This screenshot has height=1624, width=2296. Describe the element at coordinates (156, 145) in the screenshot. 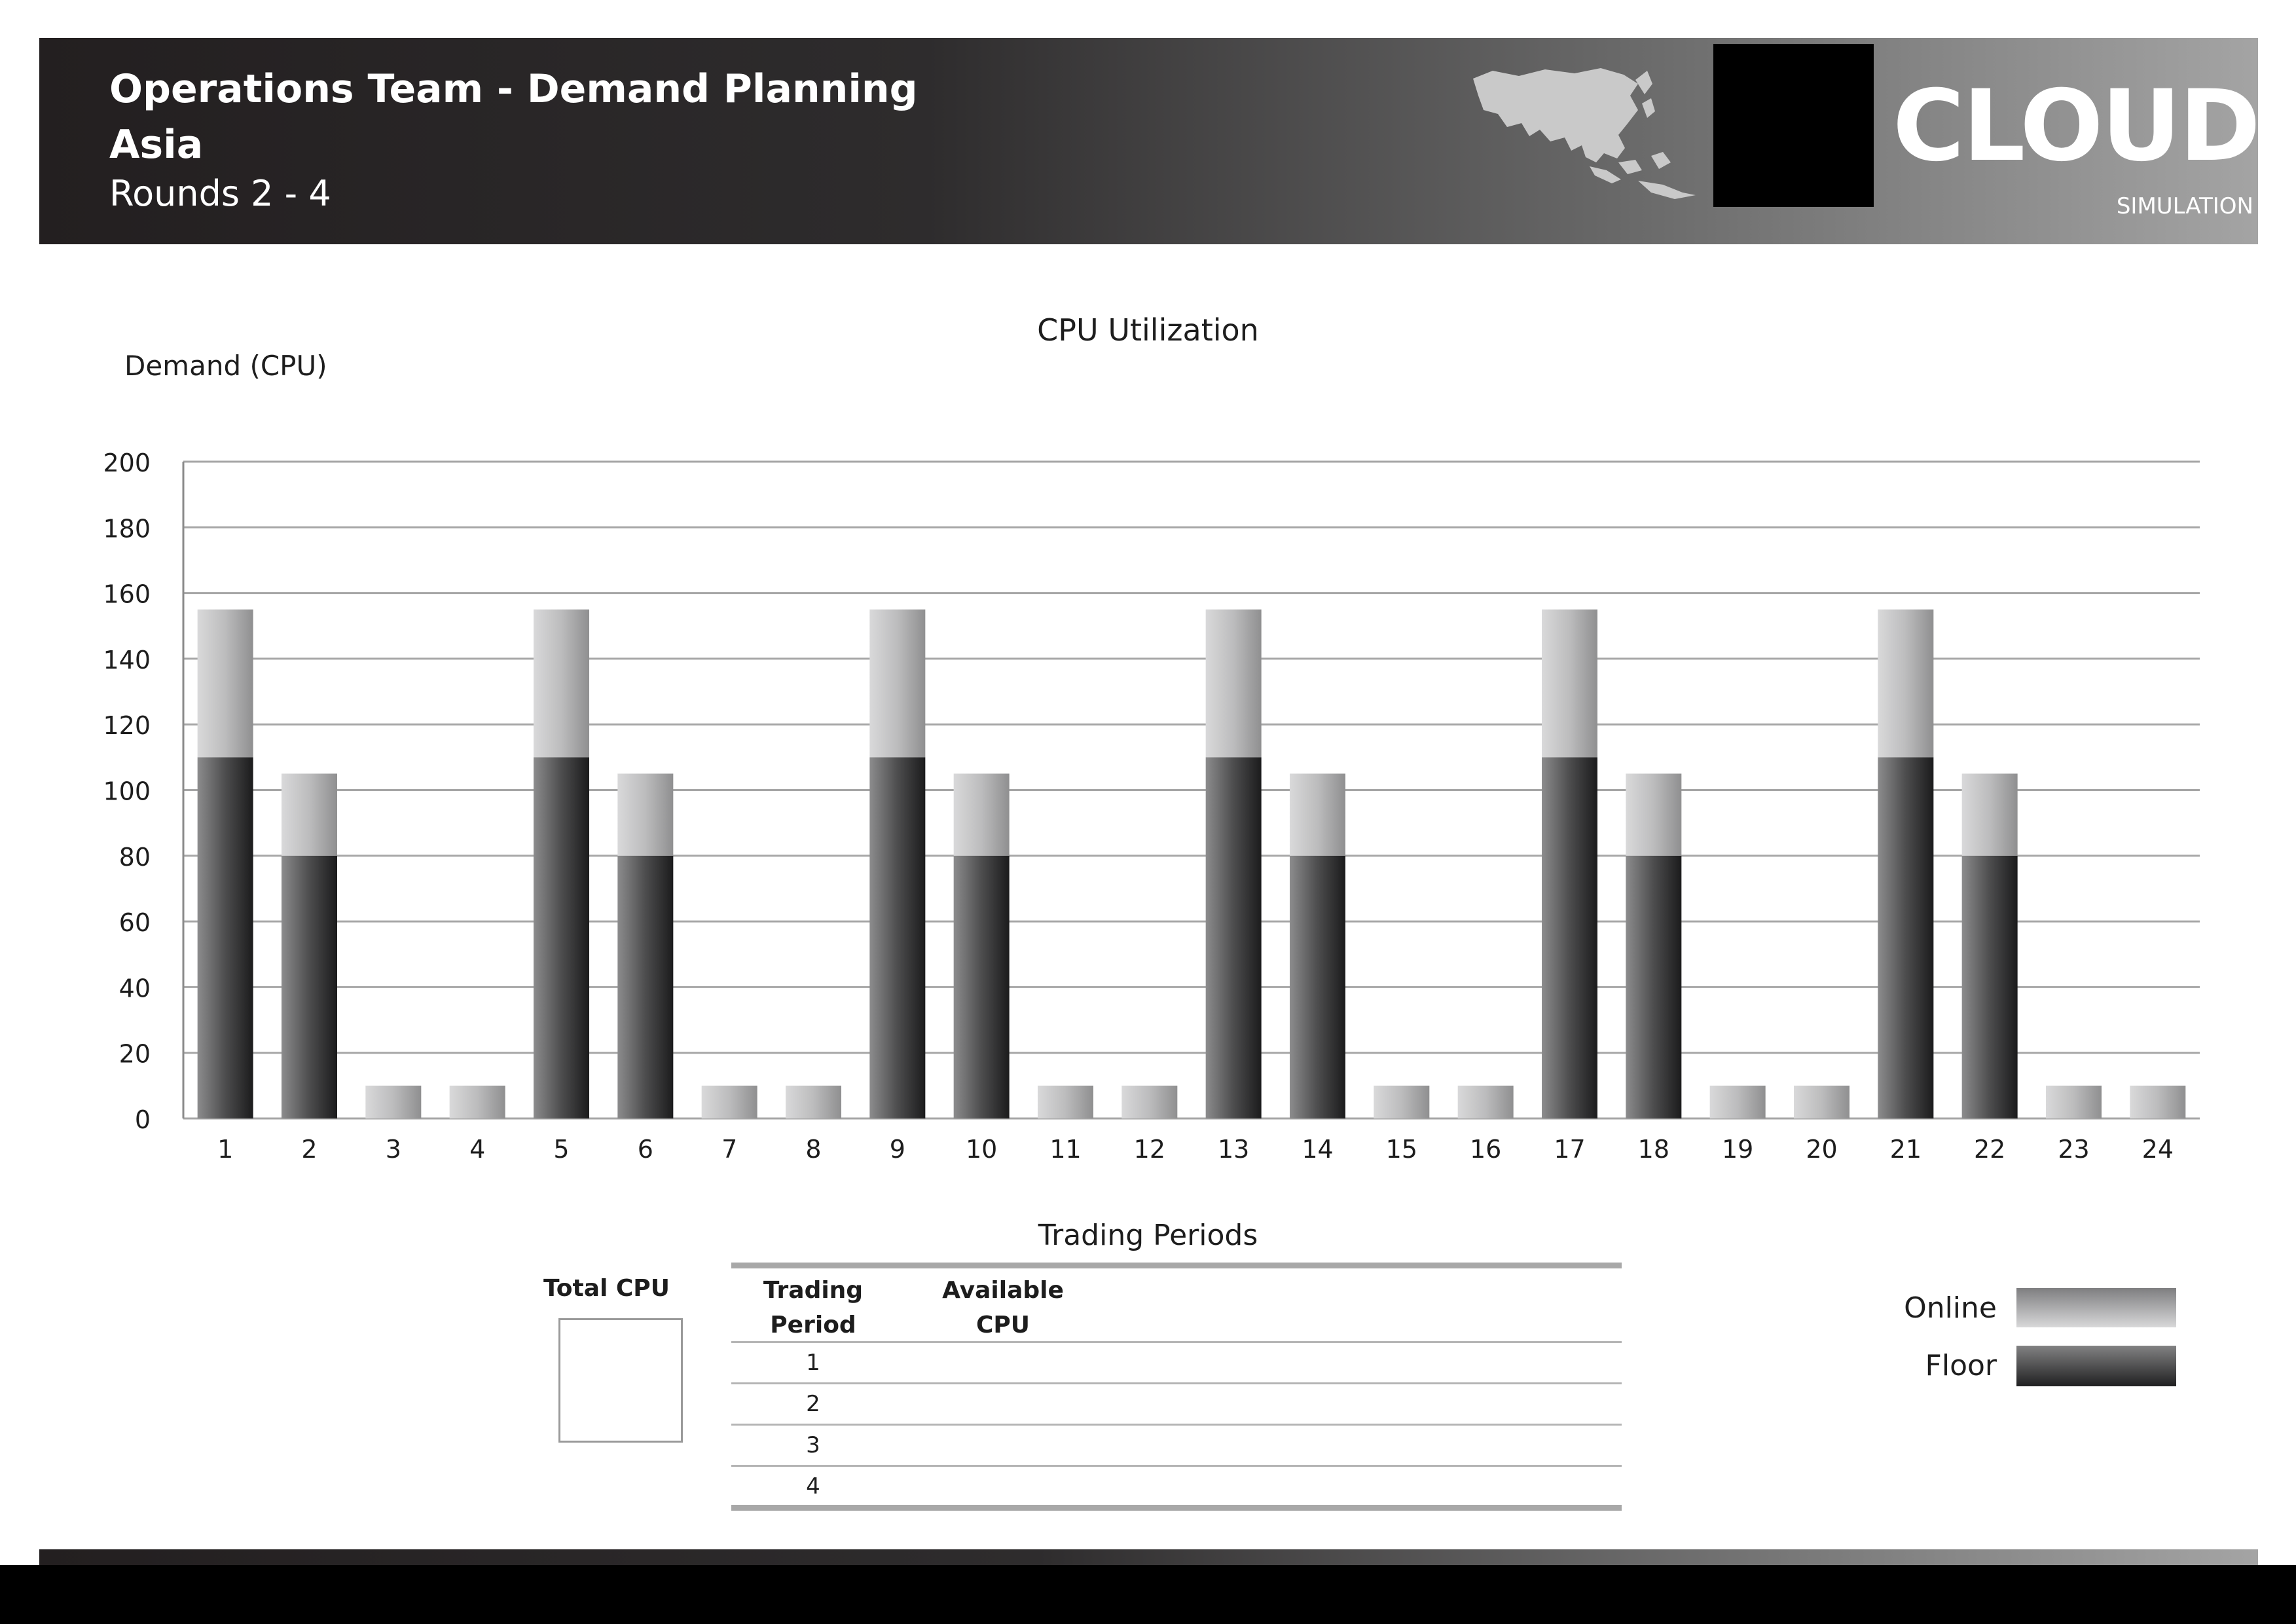

I see `region-label: Asia` at that location.